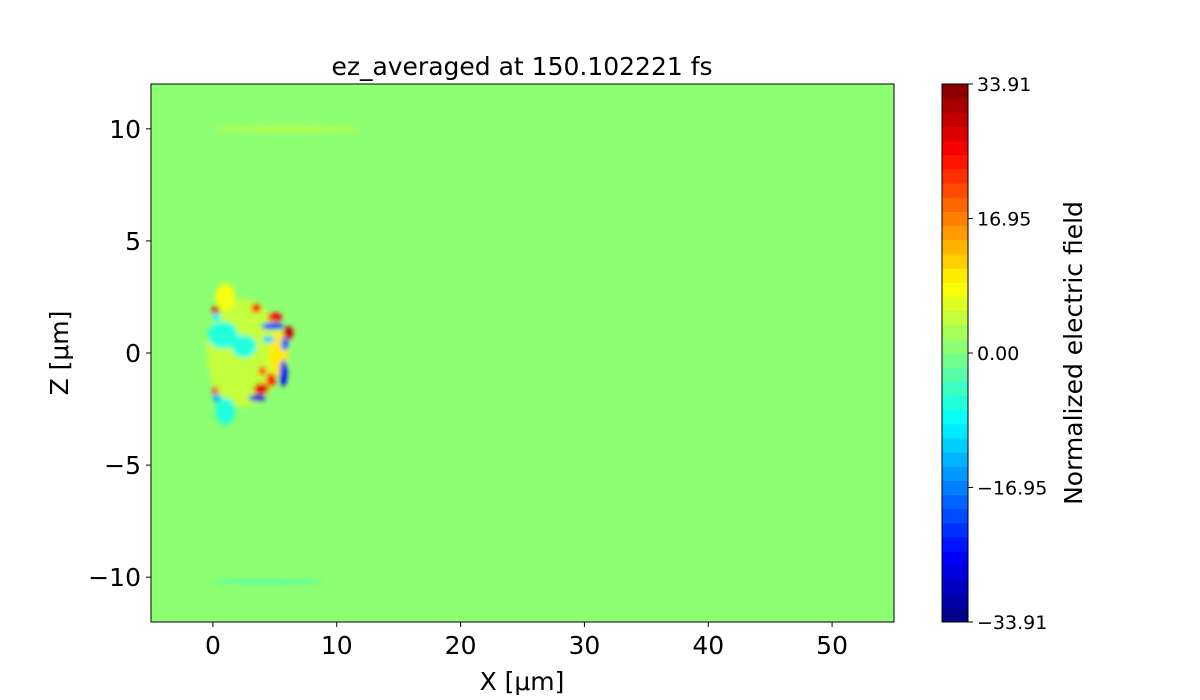  I want to click on y-tick-label: 0, so click(133, 353).